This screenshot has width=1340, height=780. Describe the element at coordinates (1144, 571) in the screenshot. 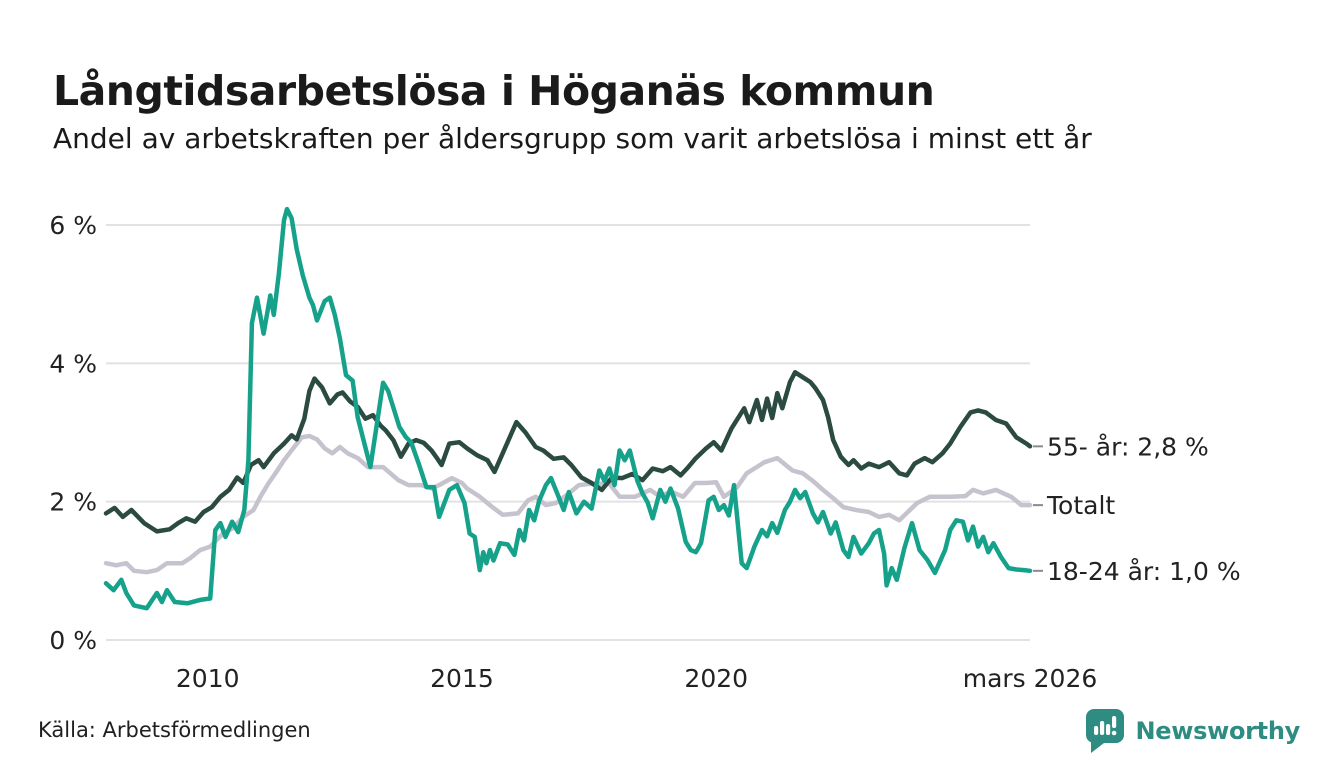

I see `series-end-label: 18-24 år: 1,0 %` at that location.